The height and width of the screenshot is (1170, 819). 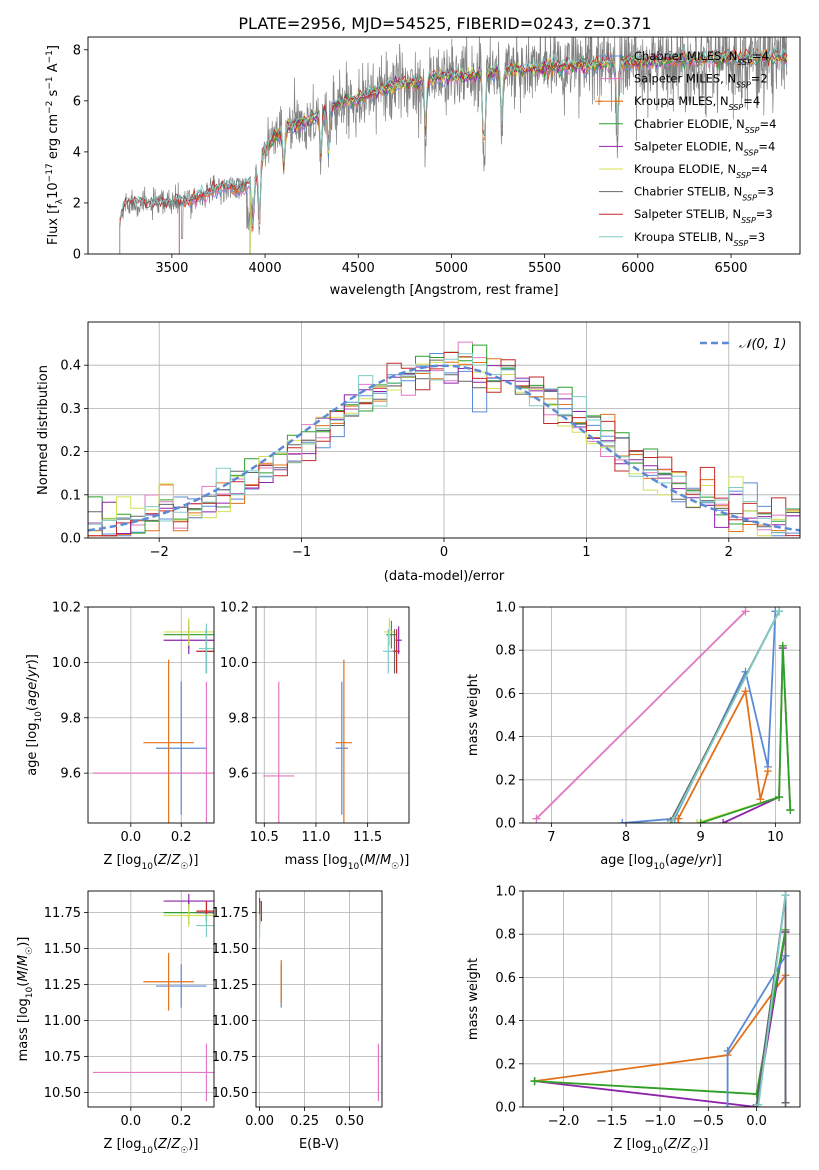 What do you see at coordinates (181, 837) in the screenshot?
I see `x-tick-label: 0.2` at bounding box center [181, 837].